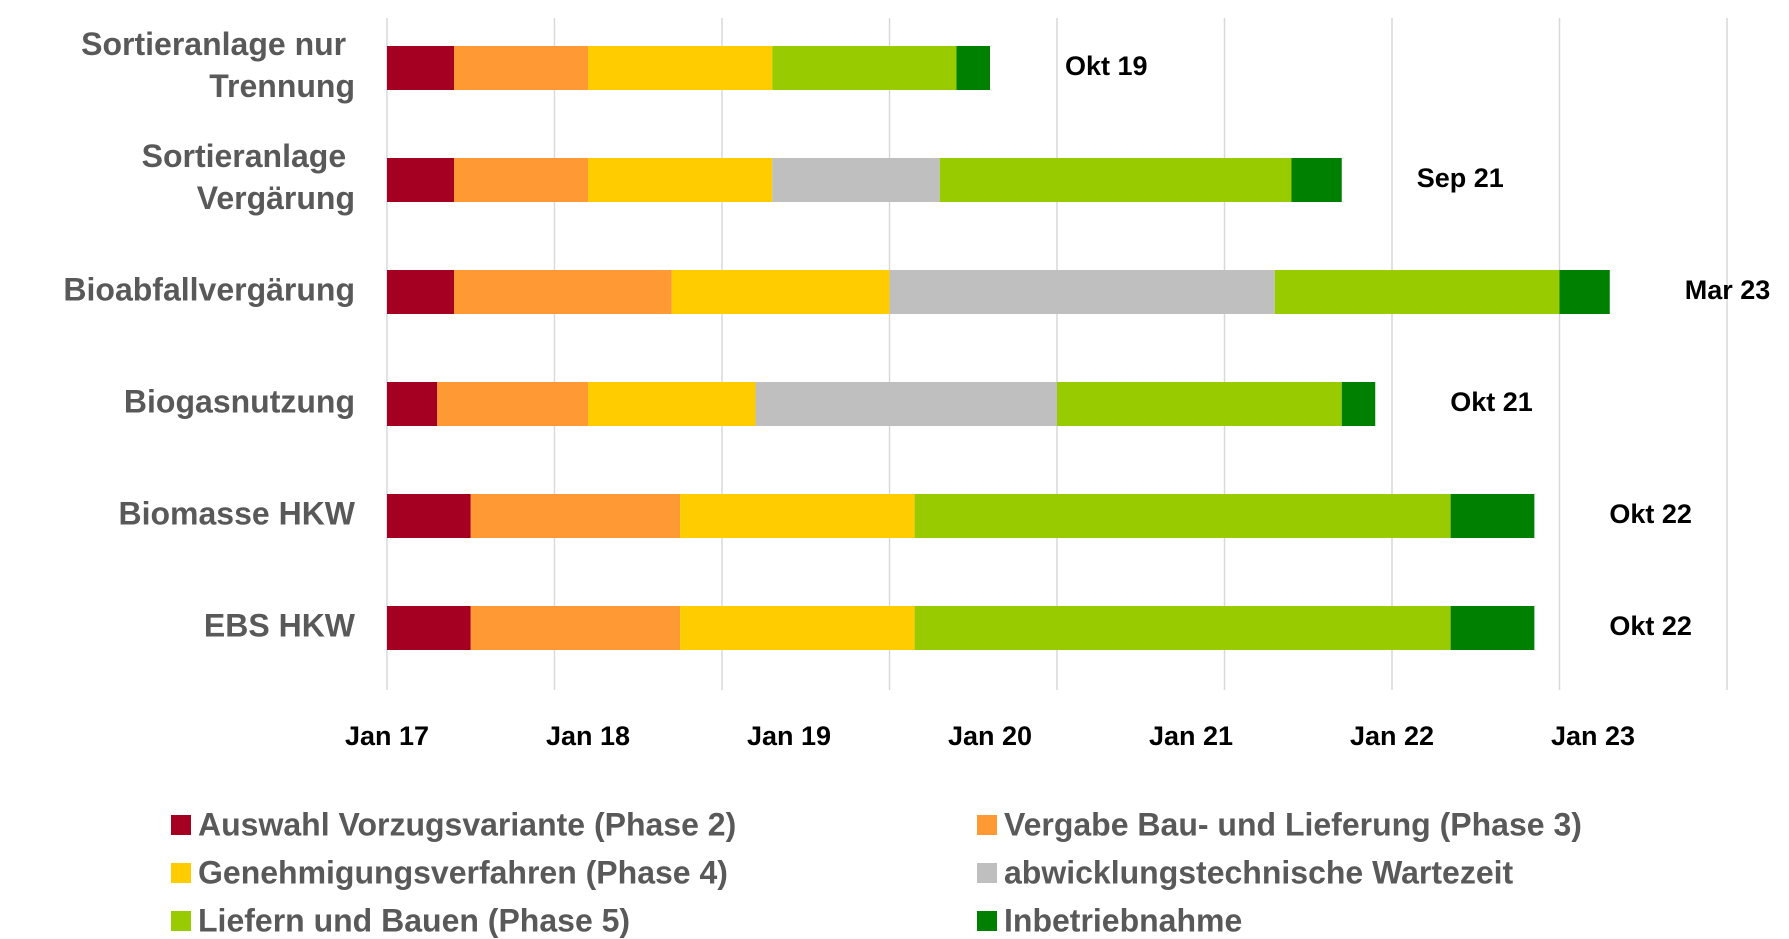 This screenshot has height=939, width=1789. Describe the element at coordinates (209, 289) in the screenshot. I see `category-label: Bioabfallvergärung` at that location.